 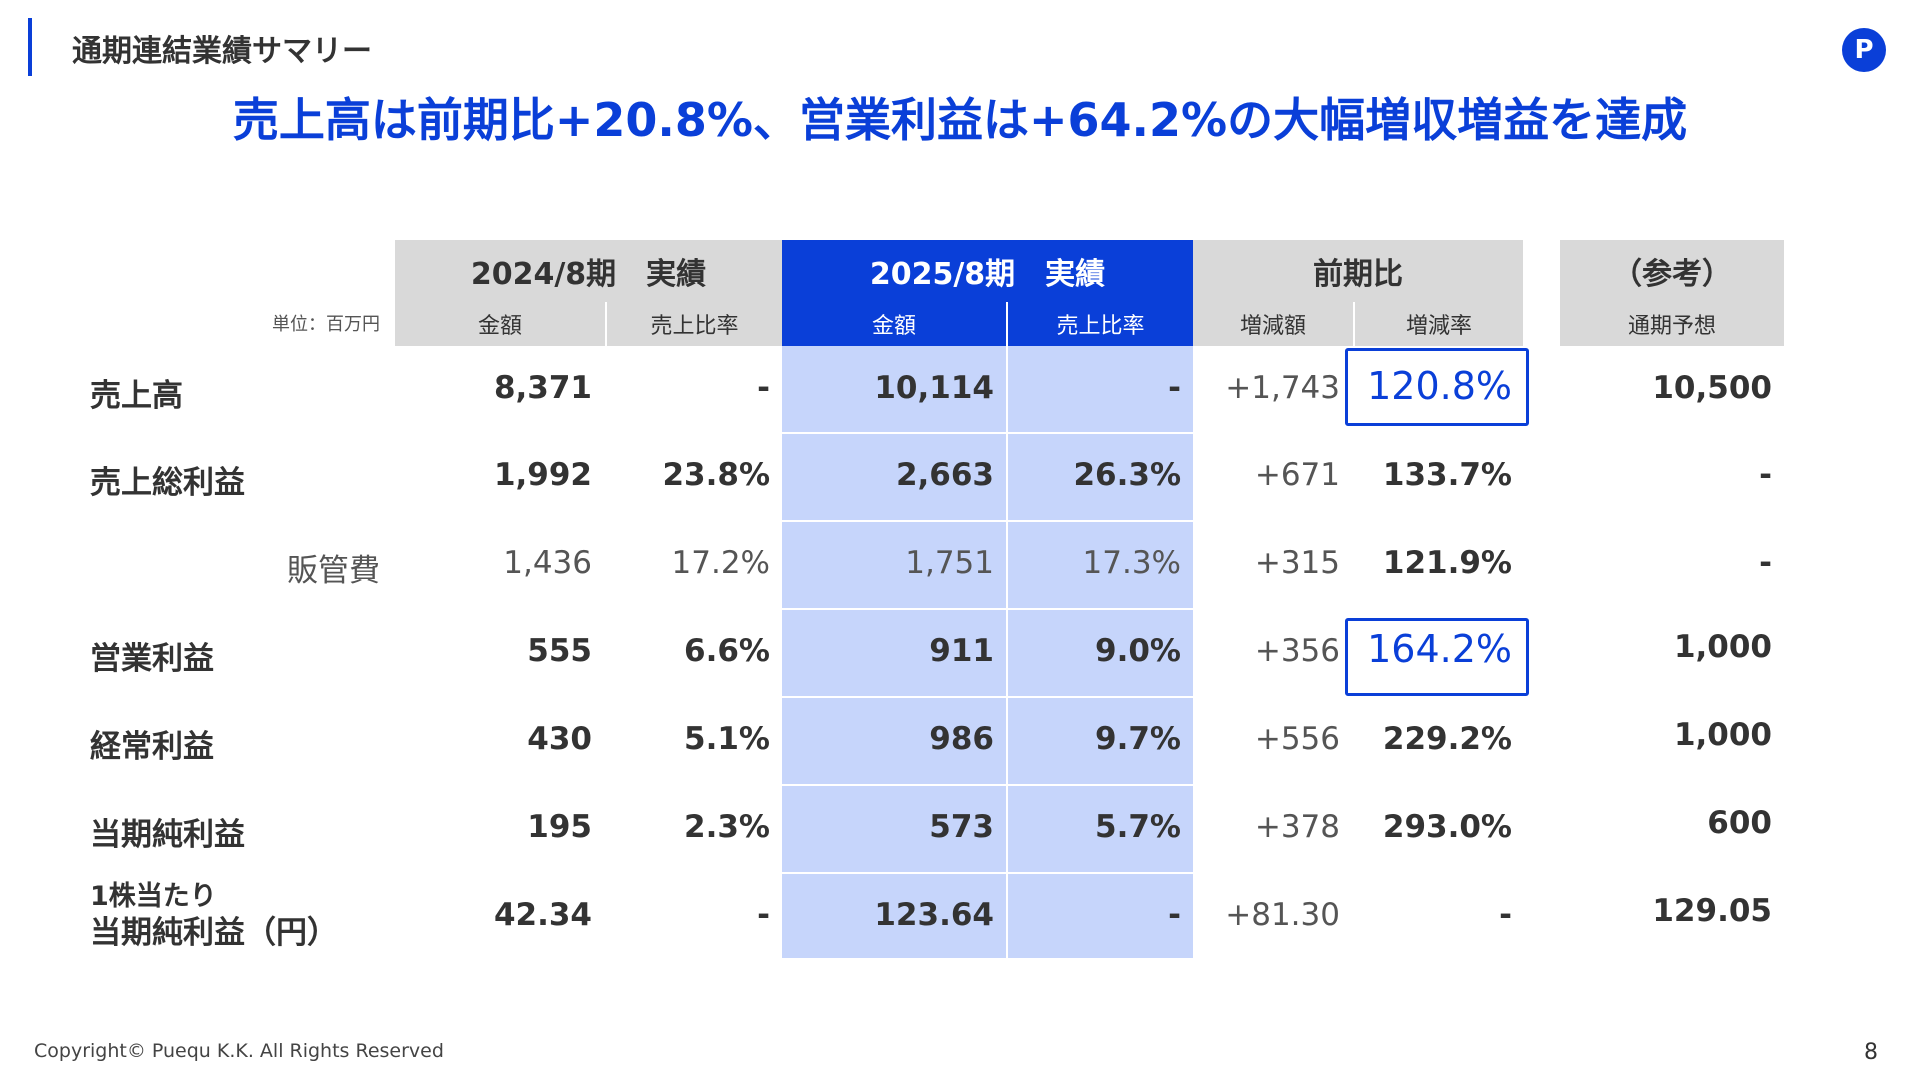 What do you see at coordinates (1439, 386) in the screenshot?
I see `cell-change-rate: 120.8%` at bounding box center [1439, 386].